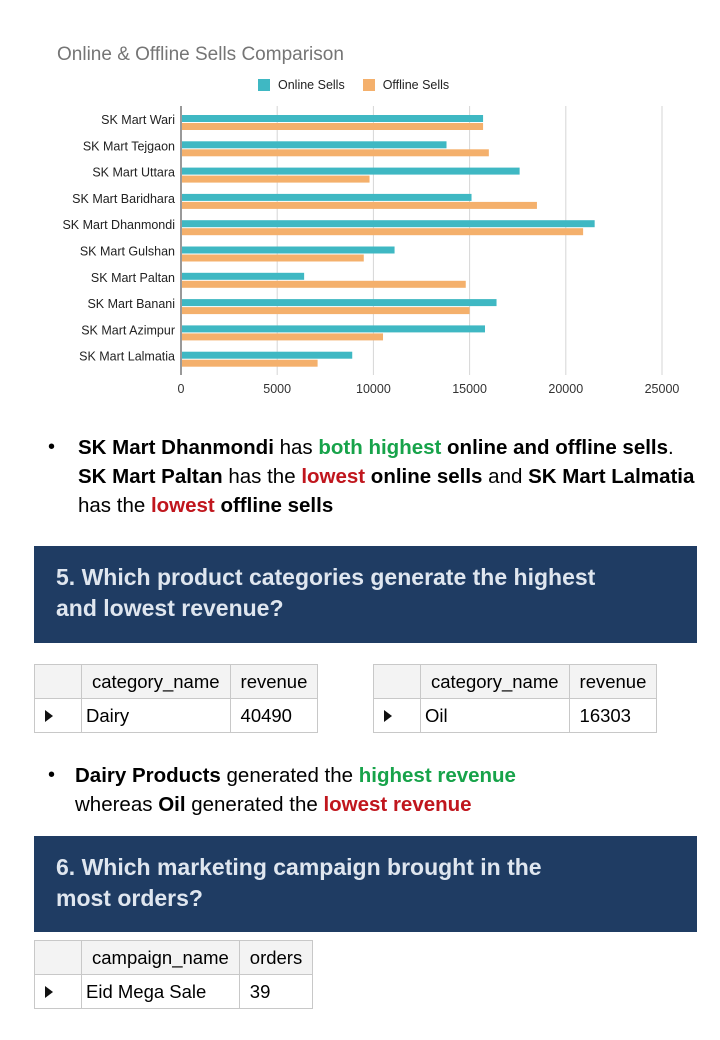 This screenshot has width=720, height=1040. I want to click on legend-item-offline: Offline Sells, so click(406, 85).